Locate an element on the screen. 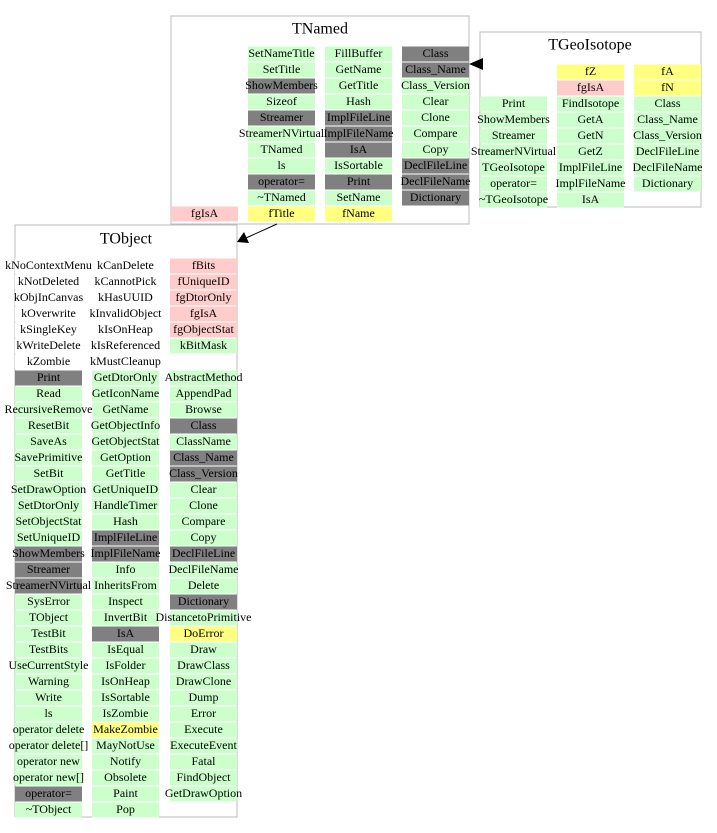 This screenshot has height=833, width=717. member-name: TNamed is located at coordinates (282, 149).